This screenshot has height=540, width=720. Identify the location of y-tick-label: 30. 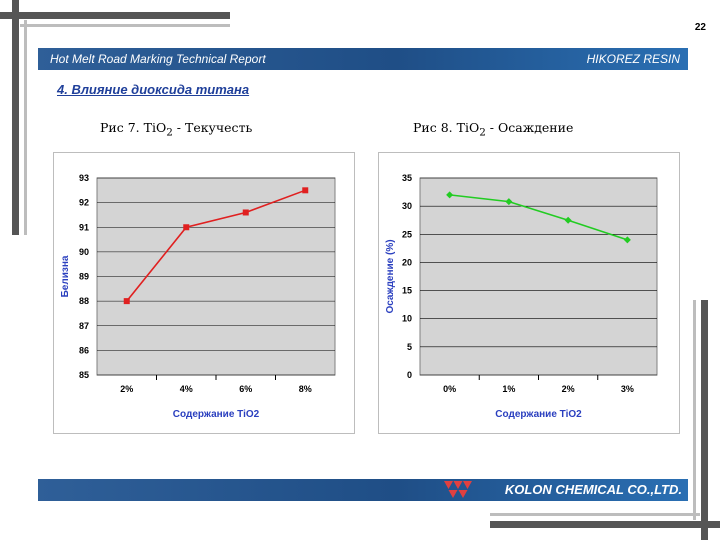
(407, 206).